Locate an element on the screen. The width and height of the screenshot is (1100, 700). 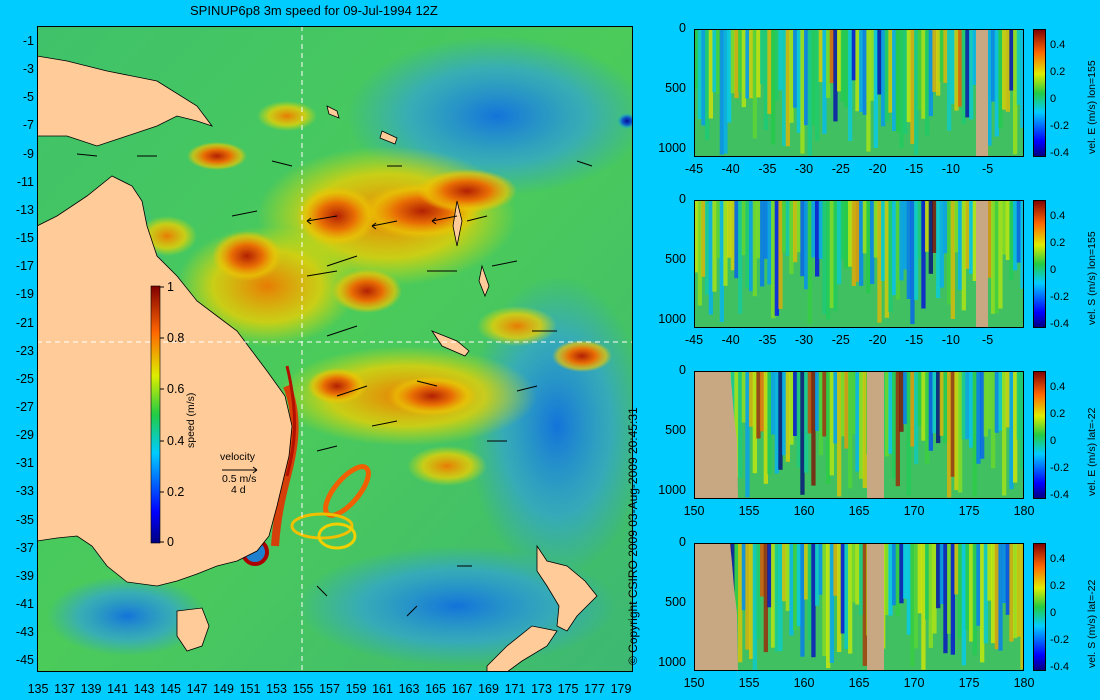
map-cbar-tick: 0 is located at coordinates (170, 542).